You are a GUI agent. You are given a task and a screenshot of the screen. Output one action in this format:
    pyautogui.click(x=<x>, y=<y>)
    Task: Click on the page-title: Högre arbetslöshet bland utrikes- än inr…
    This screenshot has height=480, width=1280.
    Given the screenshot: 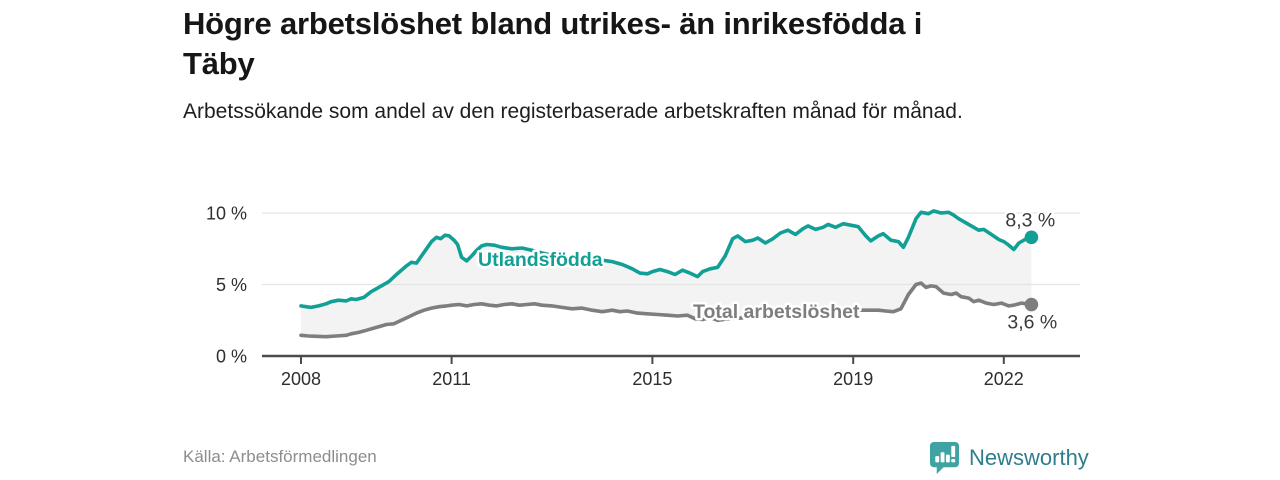 What is the action you would take?
    pyautogui.click(x=553, y=44)
    